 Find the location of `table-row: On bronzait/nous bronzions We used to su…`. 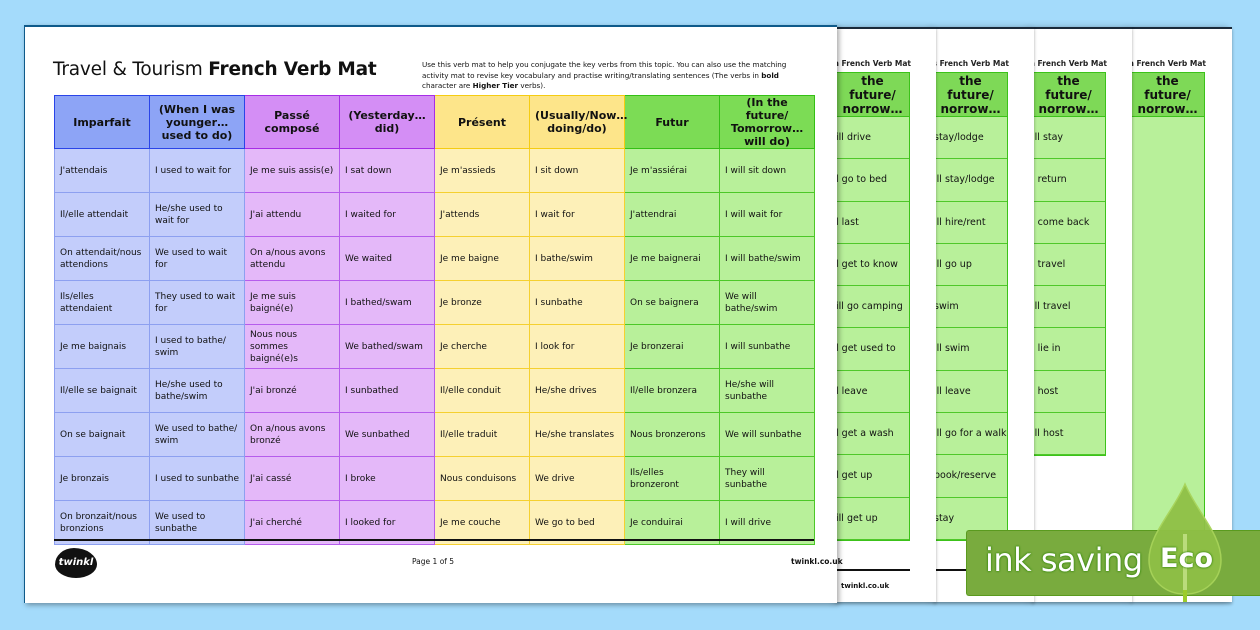

table-row: On bronzait/nous bronzions We used to su… is located at coordinates (434, 522).